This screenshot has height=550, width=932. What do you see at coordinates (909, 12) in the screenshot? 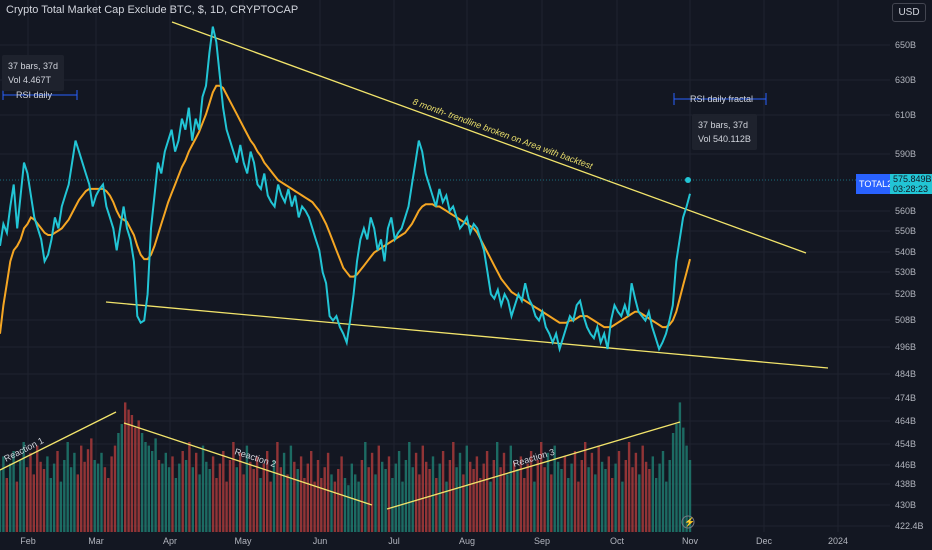
I see `currency-button: USD` at bounding box center [909, 12].